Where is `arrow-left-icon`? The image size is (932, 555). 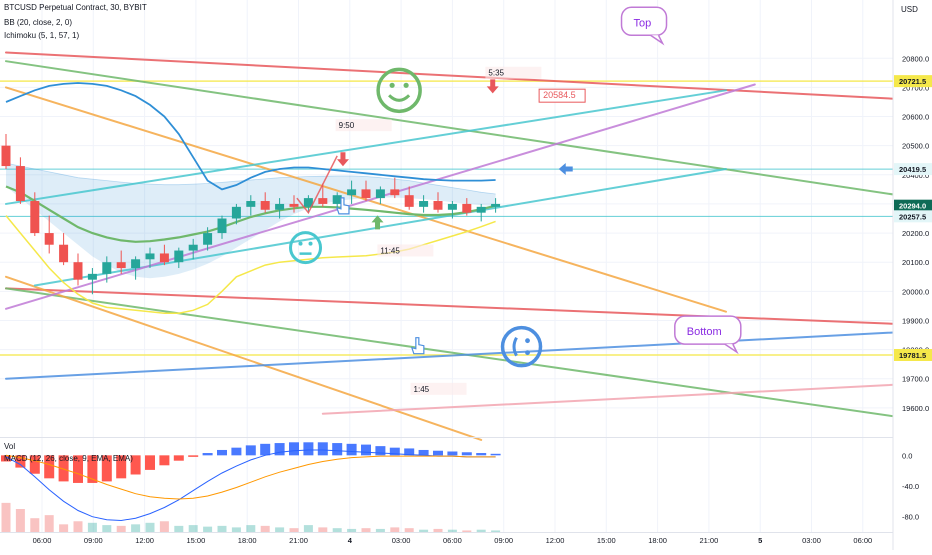
arrow-left-icon is located at coordinates (565, 168).